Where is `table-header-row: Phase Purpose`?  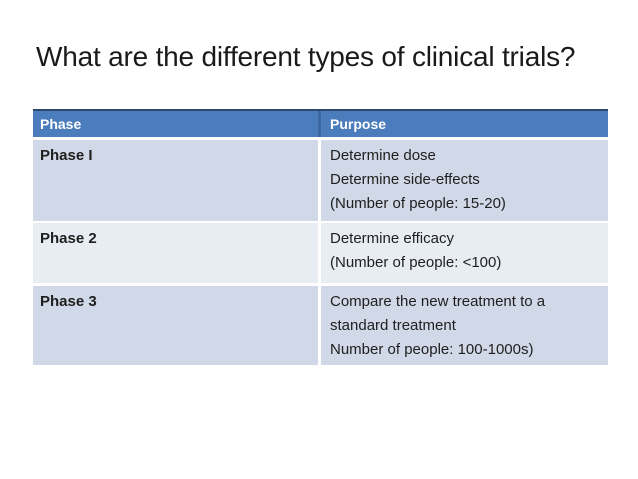
table-header-row: Phase Purpose is located at coordinates (320, 123).